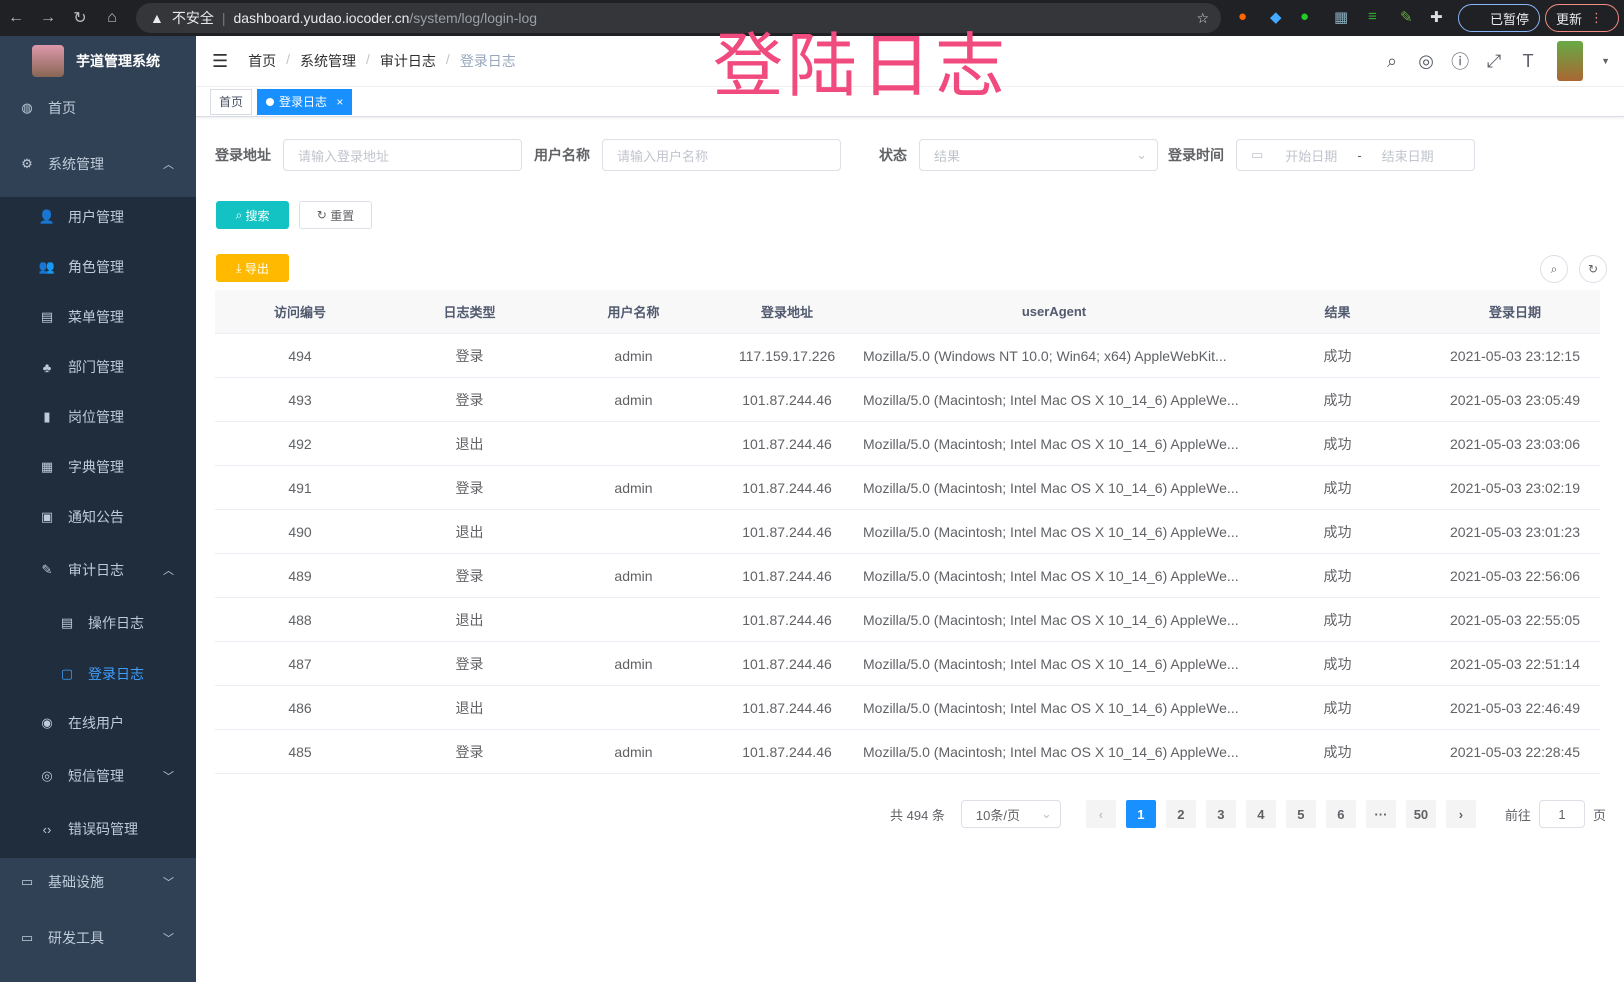 This screenshot has width=1624, height=982. Describe the element at coordinates (98, 367) in the screenshot. I see `sidebar-item-5: ♣ 部门管理` at that location.